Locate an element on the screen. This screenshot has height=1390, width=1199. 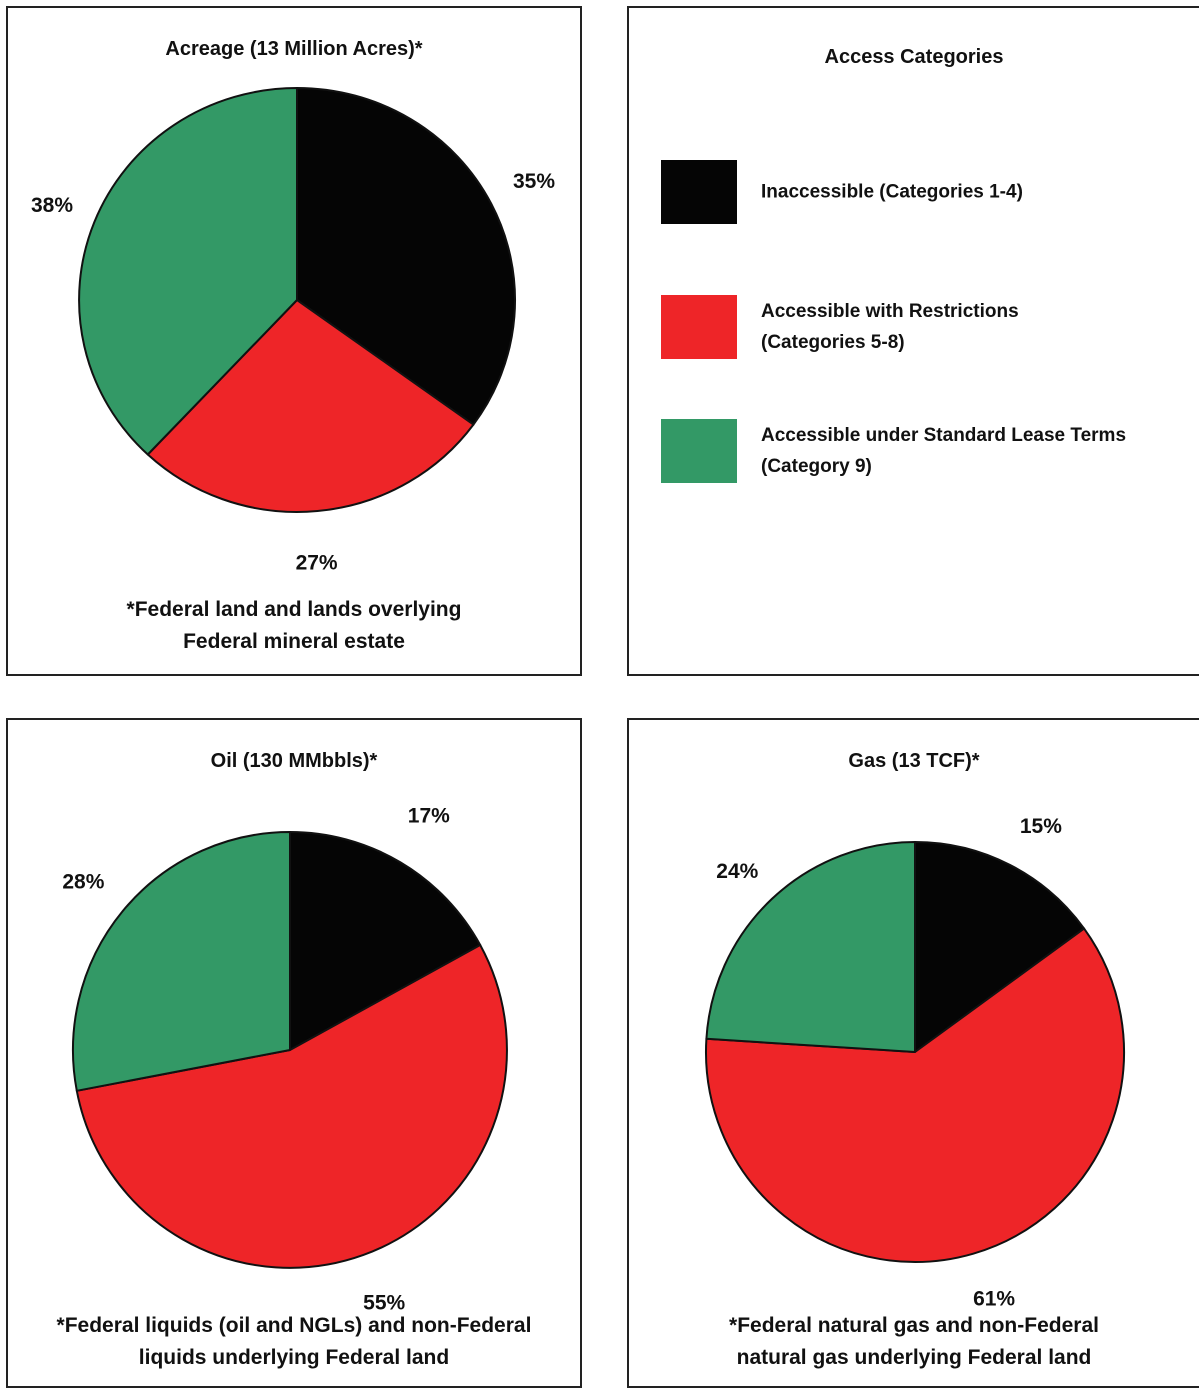
pie-label-standard: 38% is located at coordinates (52, 205).